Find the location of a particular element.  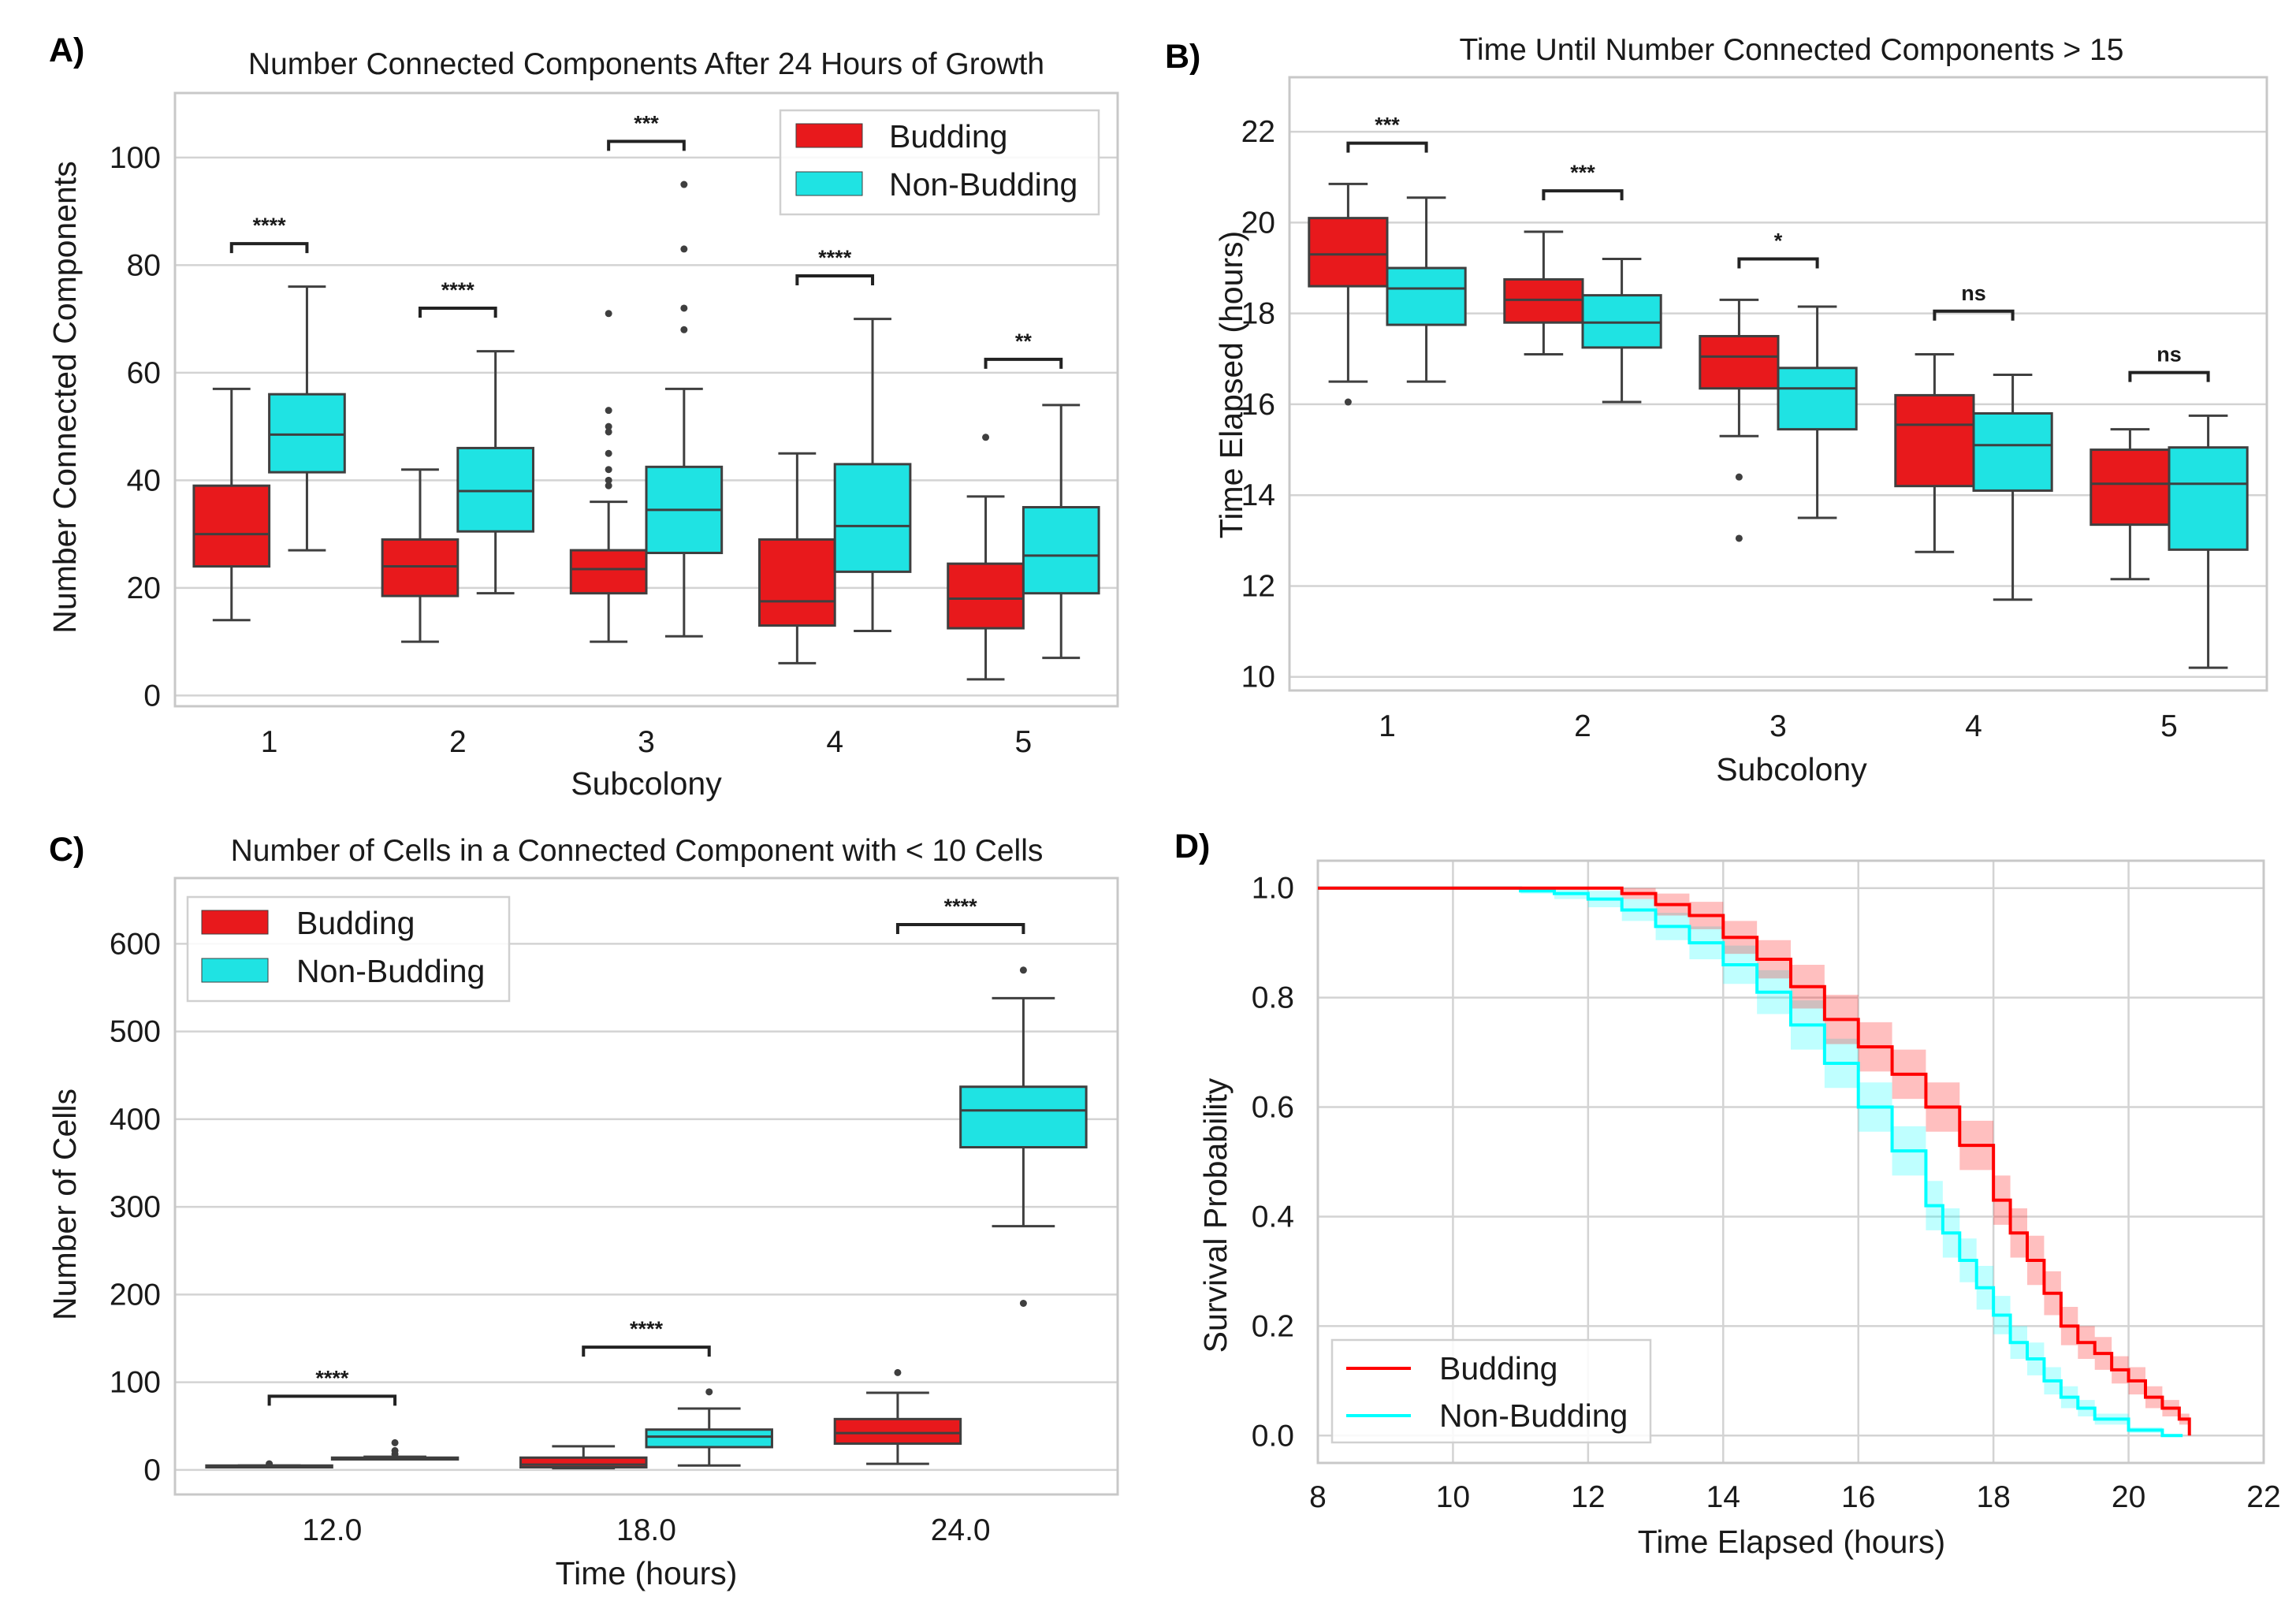

legend-non-budding-swatch is located at coordinates (829, 183).